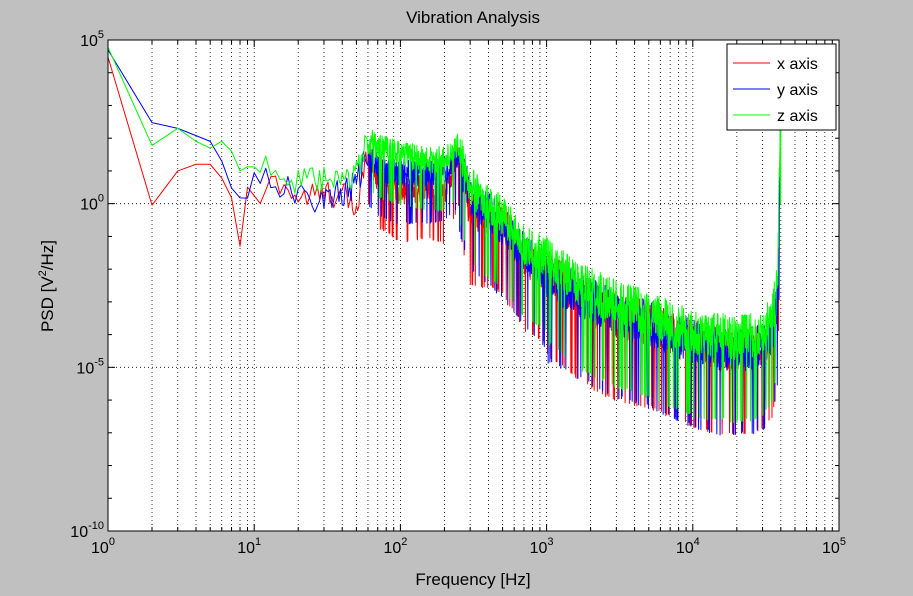 The image size is (913, 596). Describe the element at coordinates (550, 542) in the screenshot. I see `x-tick-label-exp: 3` at that location.